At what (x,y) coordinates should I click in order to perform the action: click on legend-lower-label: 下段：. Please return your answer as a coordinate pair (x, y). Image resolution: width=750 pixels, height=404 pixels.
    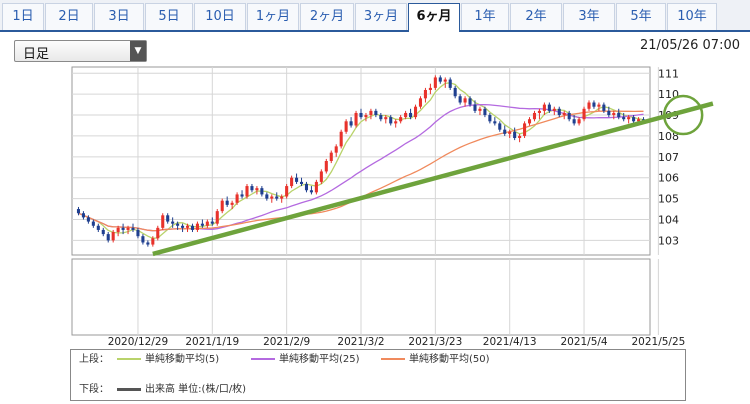
    Looking at the image, I should click on (94, 389).